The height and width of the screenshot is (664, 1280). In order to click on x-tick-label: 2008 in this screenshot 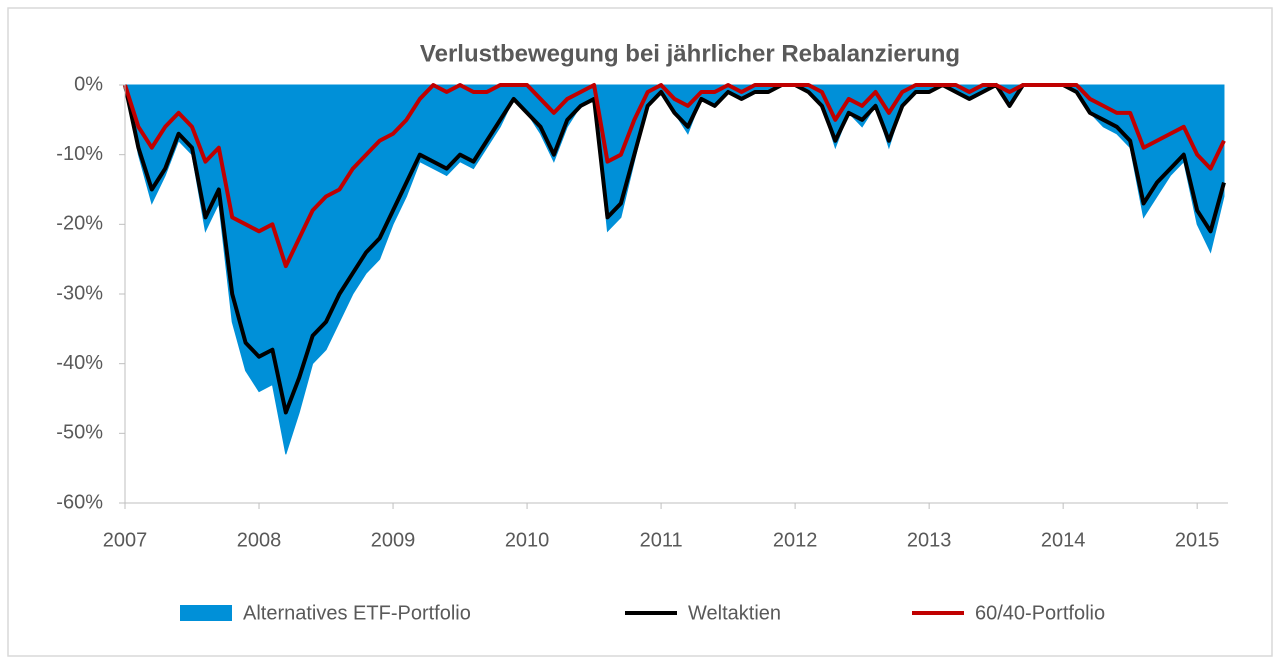, I will do `click(259, 540)`.